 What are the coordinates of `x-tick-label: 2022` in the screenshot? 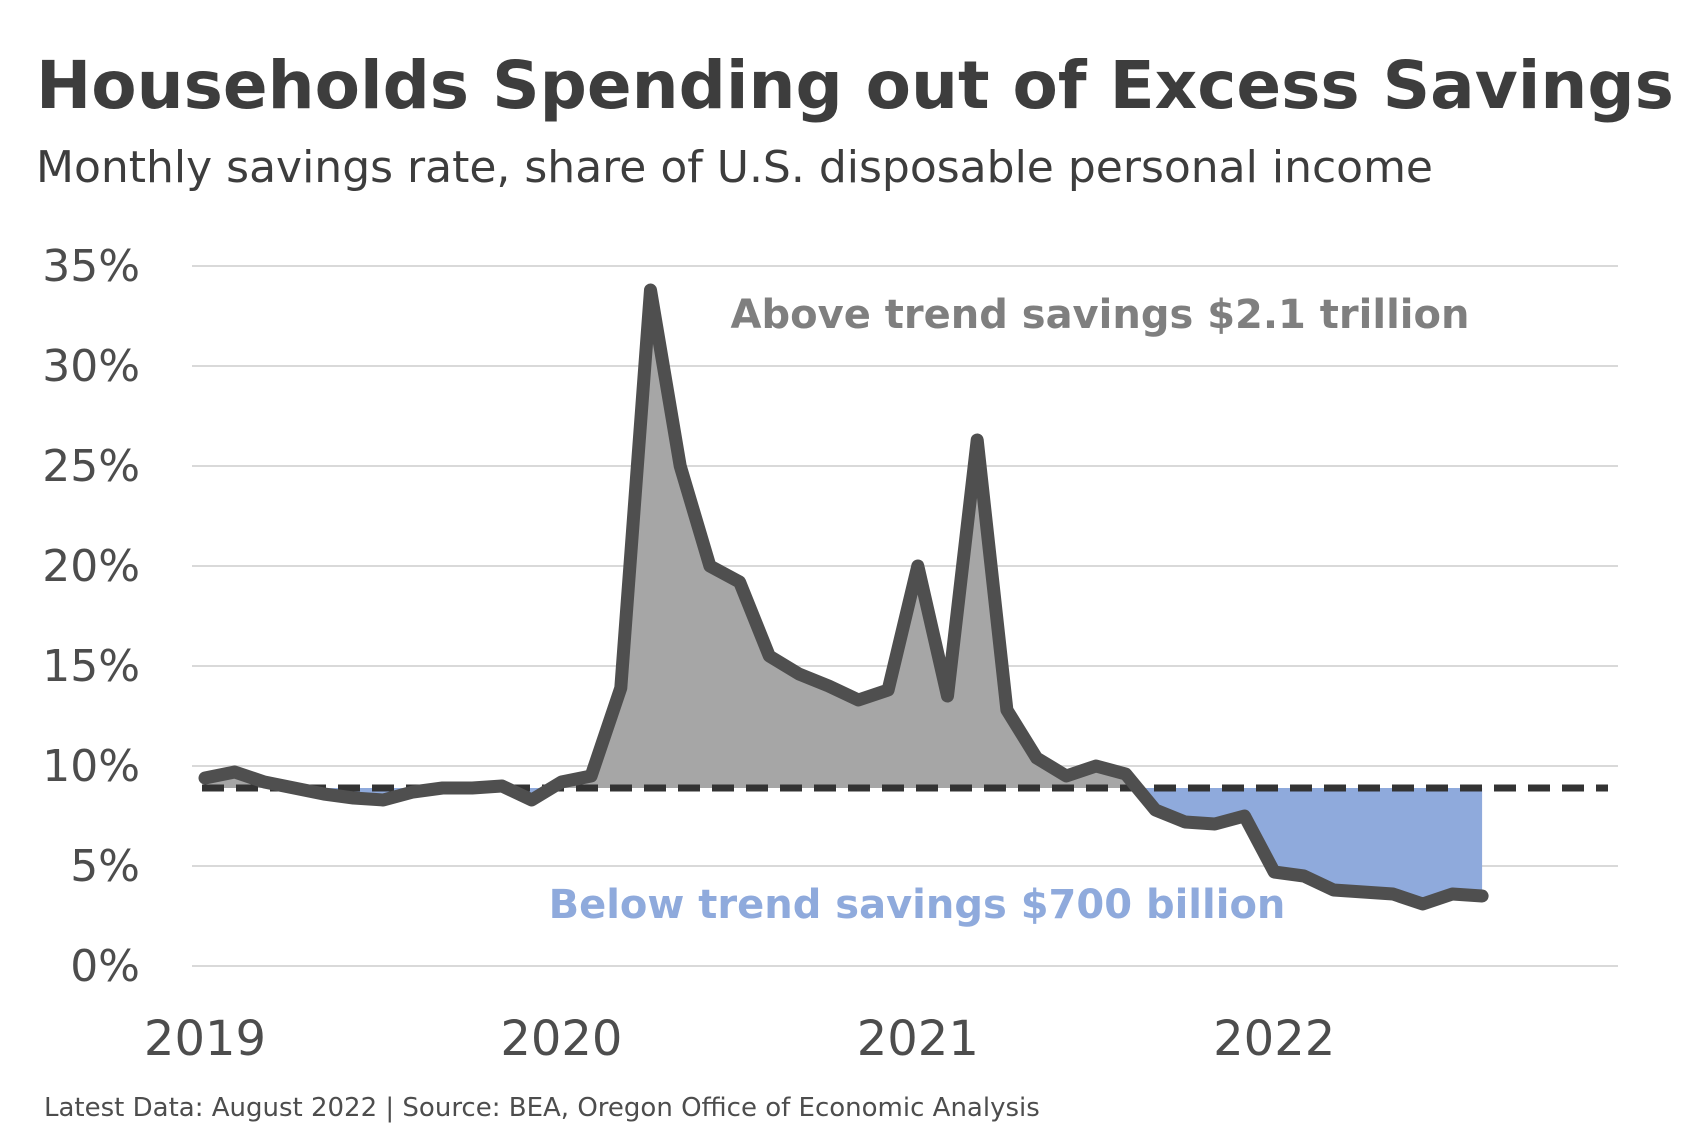 It's located at (1274, 1039).